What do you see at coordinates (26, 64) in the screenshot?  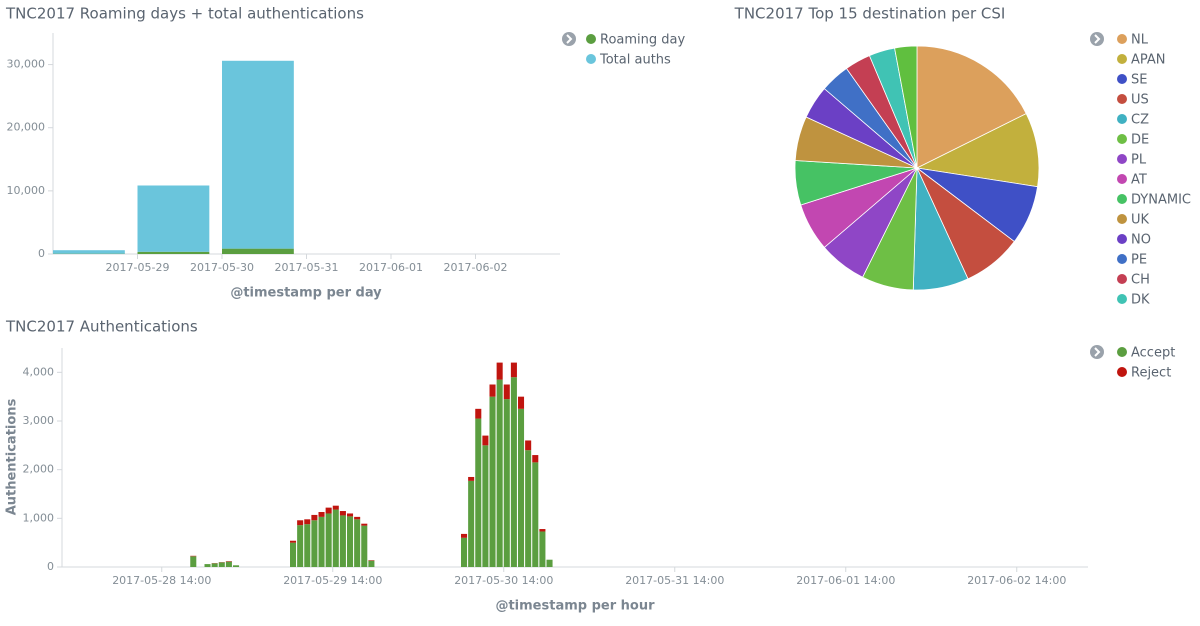 I see `y-tick-label: 30,000` at bounding box center [26, 64].